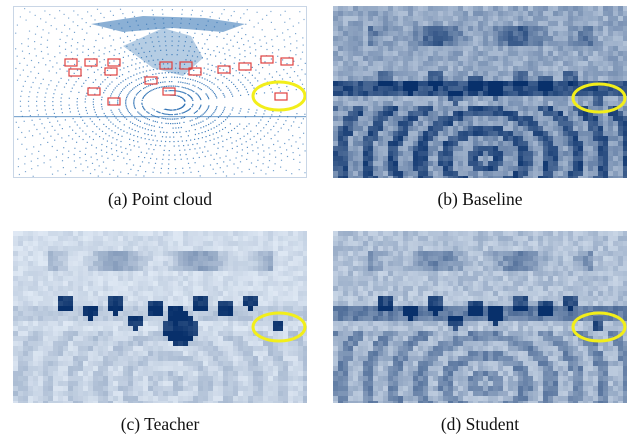  What do you see at coordinates (159, 199) in the screenshot?
I see `caption-point-cloud: (a) Point cloud` at bounding box center [159, 199].